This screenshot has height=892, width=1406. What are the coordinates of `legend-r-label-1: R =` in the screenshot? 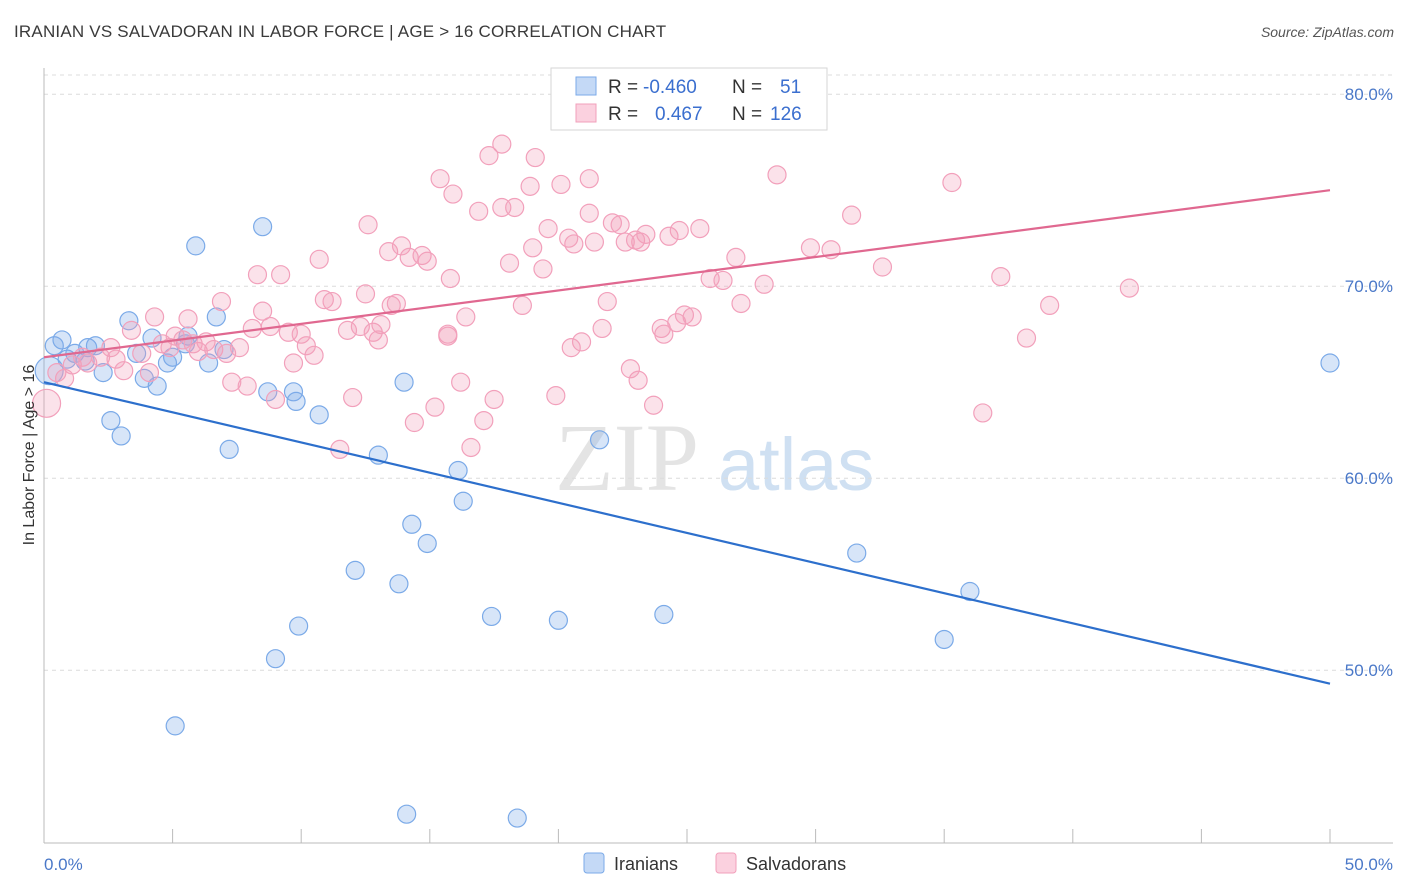 It's located at (623, 87).